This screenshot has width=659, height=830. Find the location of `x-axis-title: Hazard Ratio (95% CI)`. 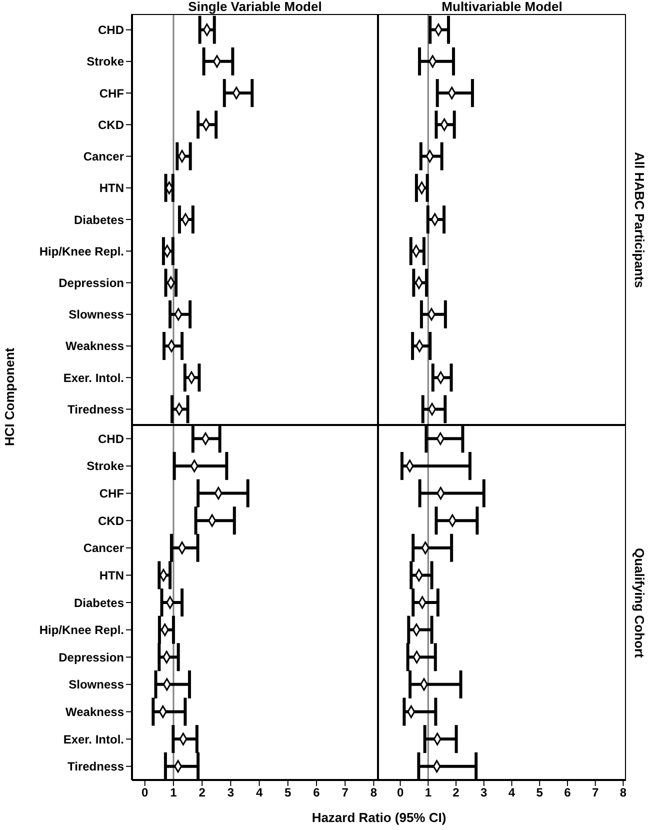

x-axis-title: Hazard Ratio (95% CI) is located at coordinates (379, 817).